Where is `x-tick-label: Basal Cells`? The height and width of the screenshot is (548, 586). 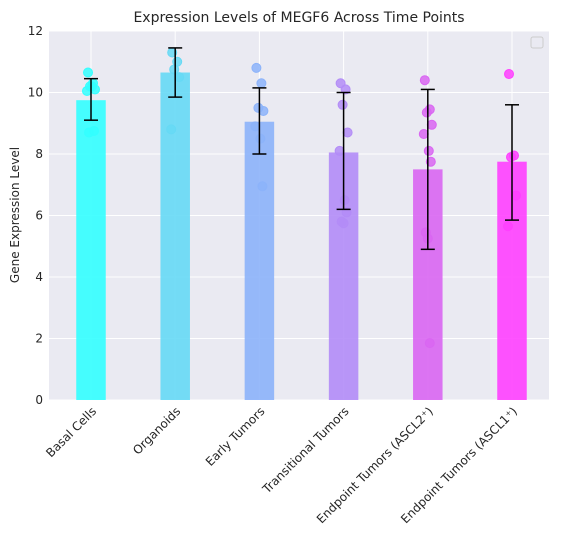 x-tick-label: Basal Cells is located at coordinates (71, 432).